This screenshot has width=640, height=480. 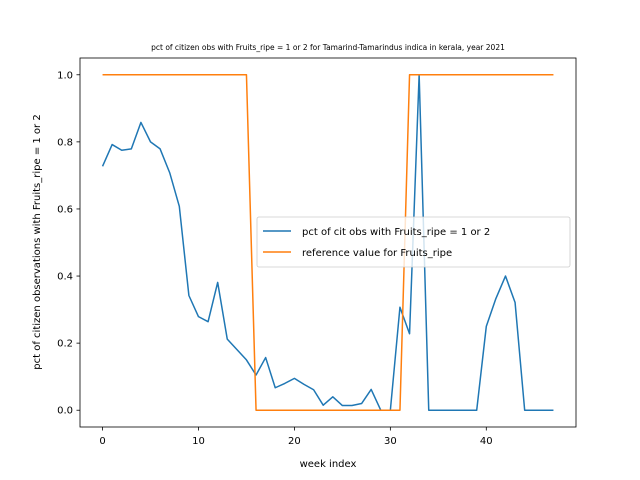 What do you see at coordinates (65, 411) in the screenshot?
I see `y-tick-label: 0.0` at bounding box center [65, 411].